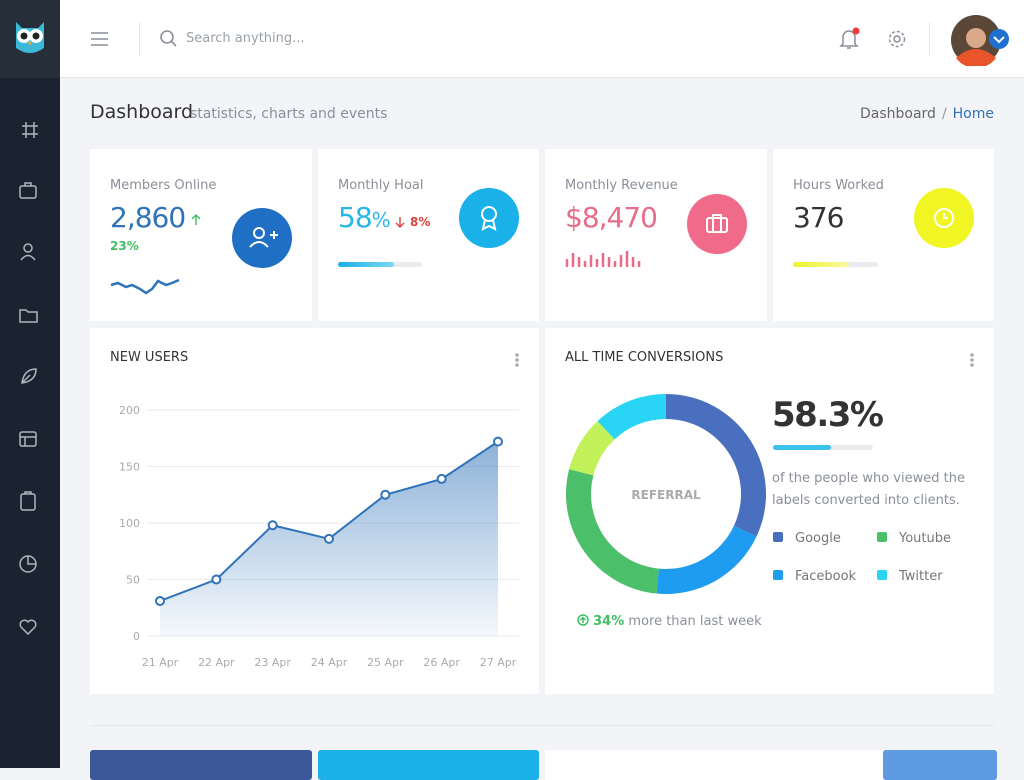 The image size is (1024, 780). Describe the element at coordinates (897, 39) in the screenshot. I see `settings` at that location.